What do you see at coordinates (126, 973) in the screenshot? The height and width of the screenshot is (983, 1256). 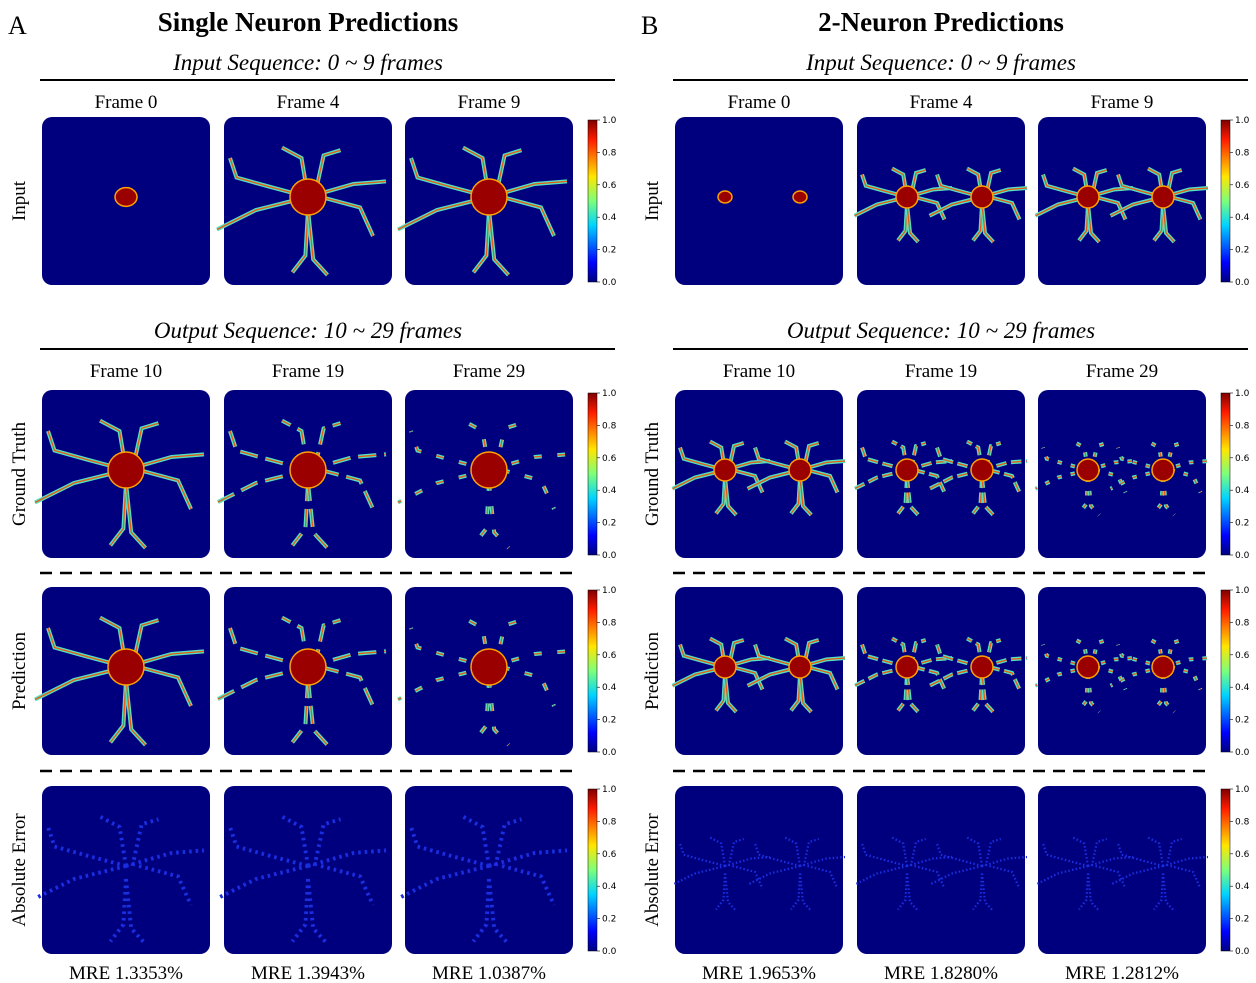 I see `mre-label: MRE 1.3353%` at bounding box center [126, 973].